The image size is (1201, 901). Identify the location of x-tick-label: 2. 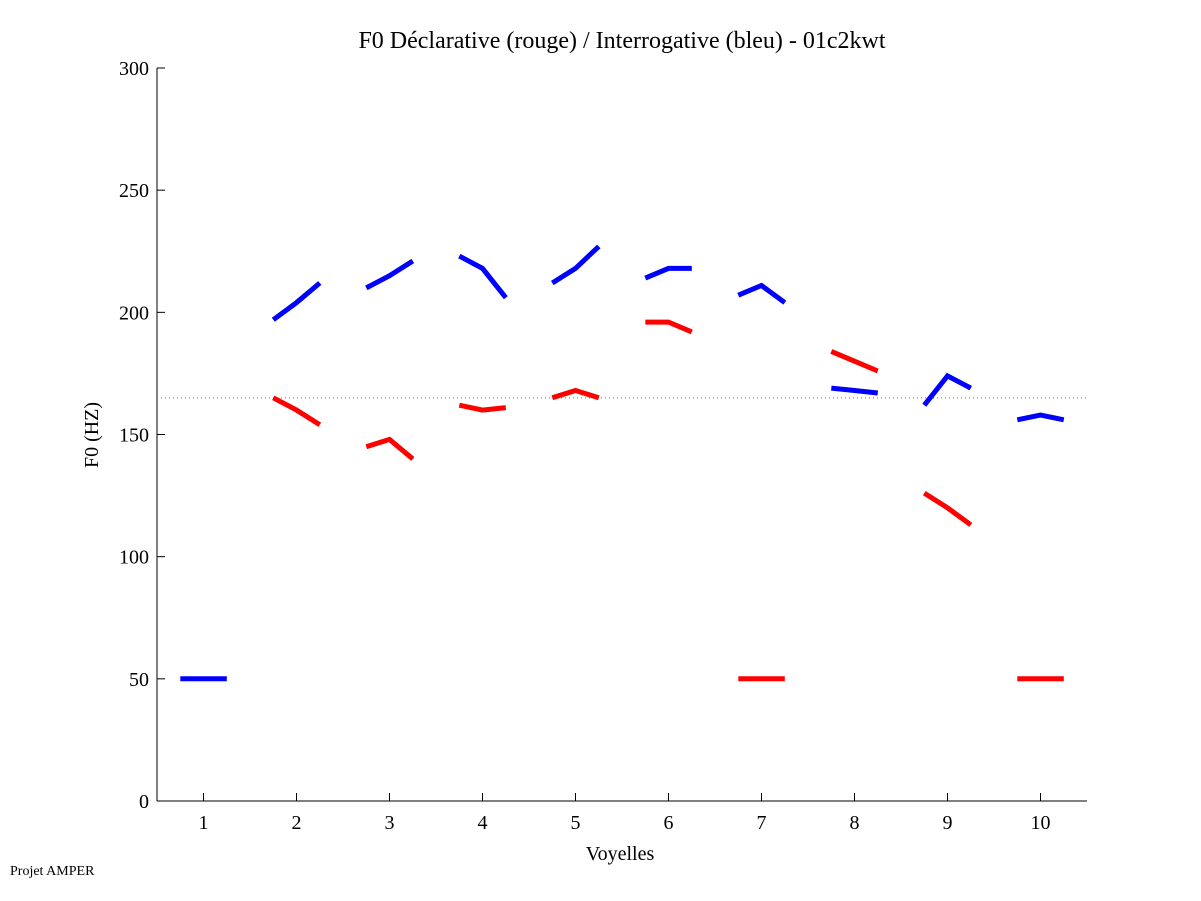
(297, 823).